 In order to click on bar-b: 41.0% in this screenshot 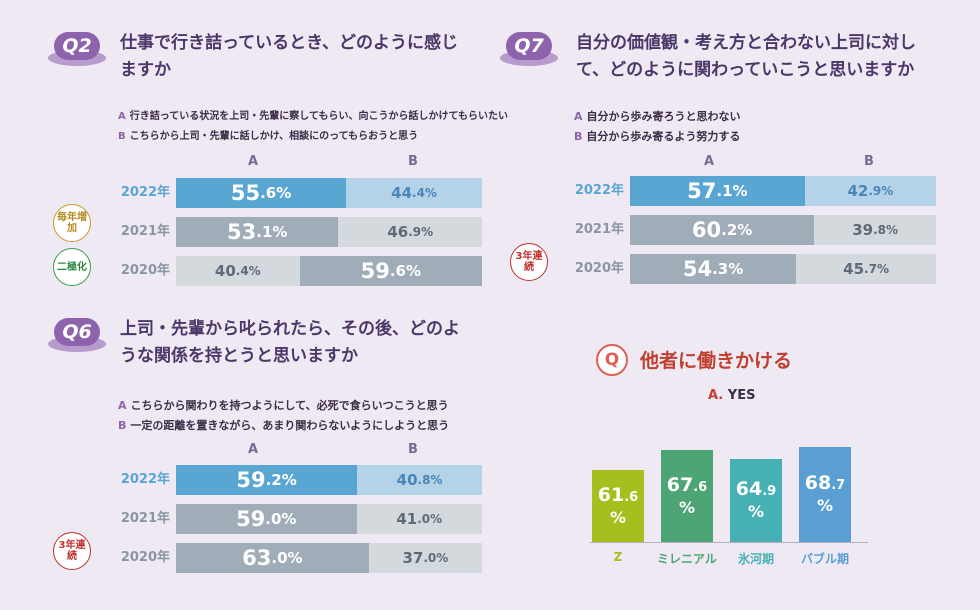, I will do `click(419, 519)`.